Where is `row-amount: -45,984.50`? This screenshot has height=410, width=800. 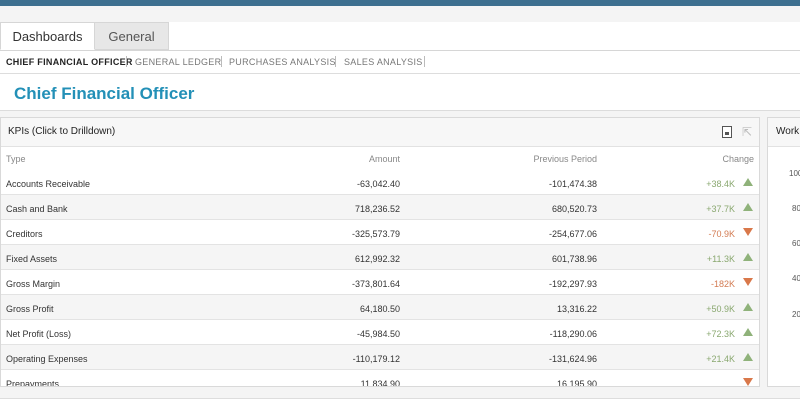 row-amount: -45,984.50 is located at coordinates (378, 334).